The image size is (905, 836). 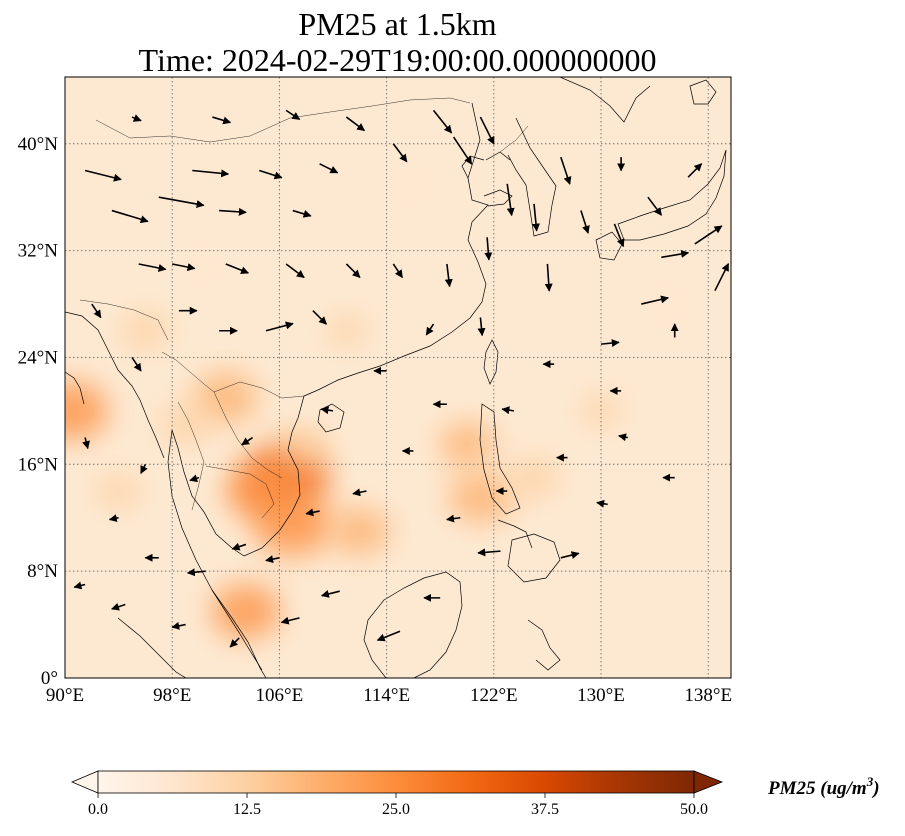 What do you see at coordinates (38, 464) in the screenshot?
I see `y-tick-label-2: 16°N` at bounding box center [38, 464].